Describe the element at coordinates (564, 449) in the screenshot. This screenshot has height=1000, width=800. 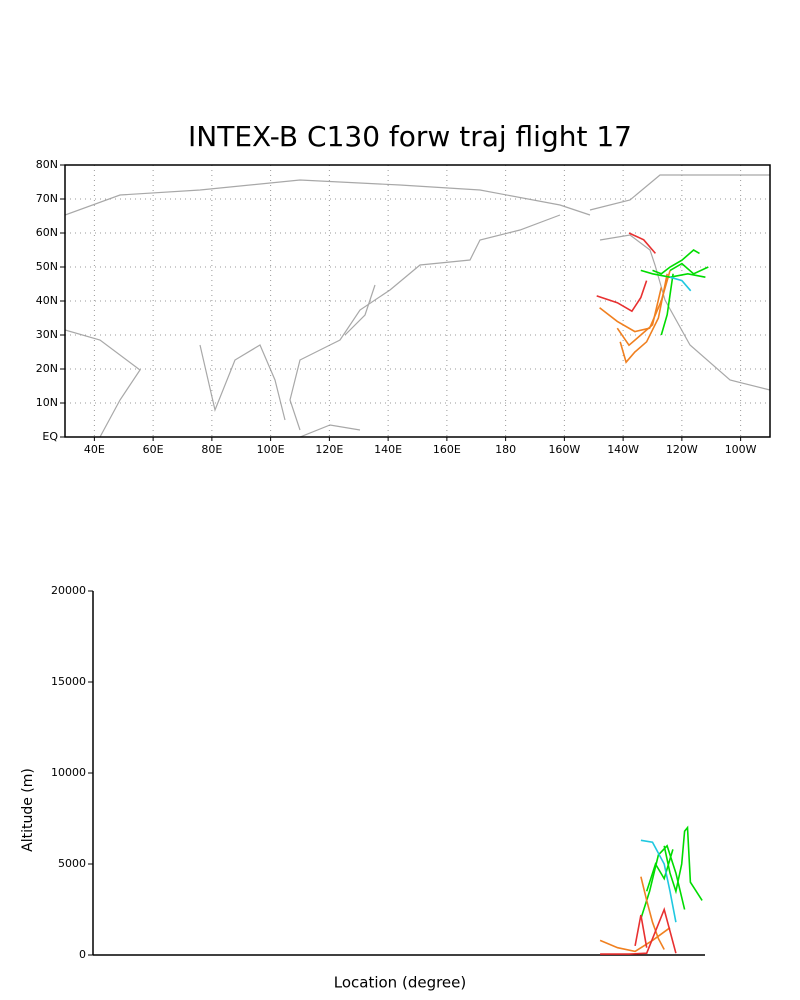
I see `x-tick-label: 160W` at that location.